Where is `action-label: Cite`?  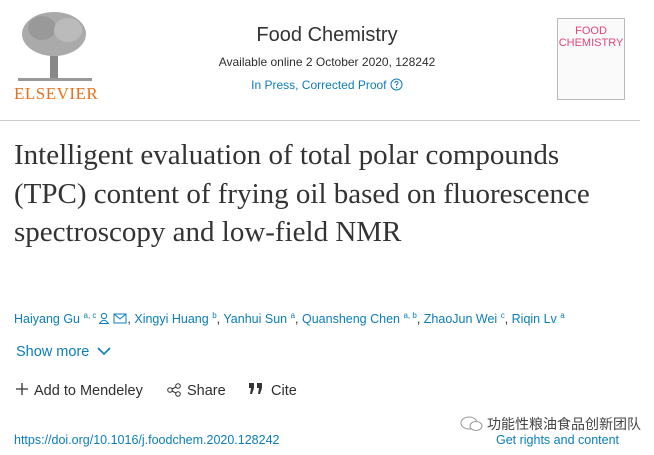
action-label: Cite is located at coordinates (284, 391).